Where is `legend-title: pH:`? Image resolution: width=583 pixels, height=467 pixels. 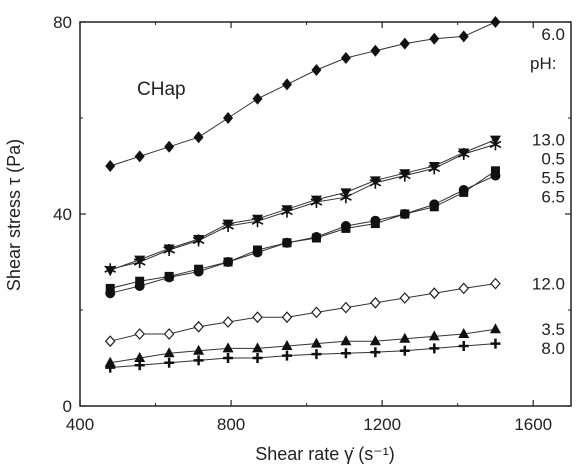 legend-title: pH: is located at coordinates (543, 63).